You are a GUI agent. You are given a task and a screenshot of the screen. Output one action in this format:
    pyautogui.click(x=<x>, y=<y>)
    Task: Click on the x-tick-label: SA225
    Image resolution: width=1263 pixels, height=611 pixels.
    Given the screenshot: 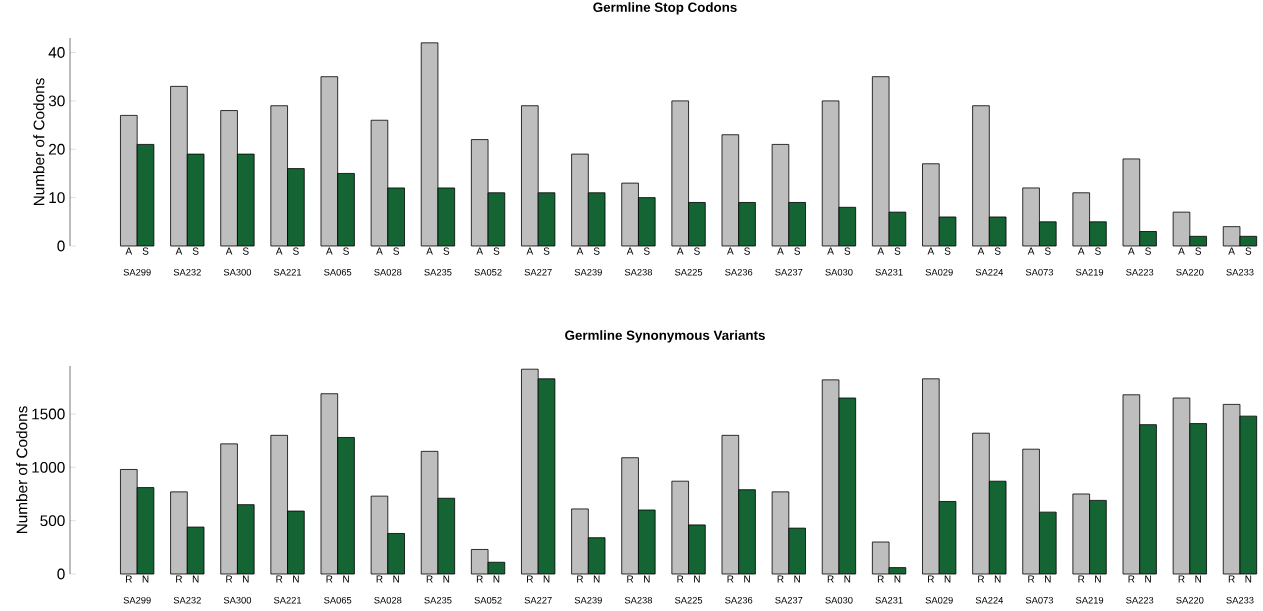 What is the action you would take?
    pyautogui.click(x=688, y=272)
    